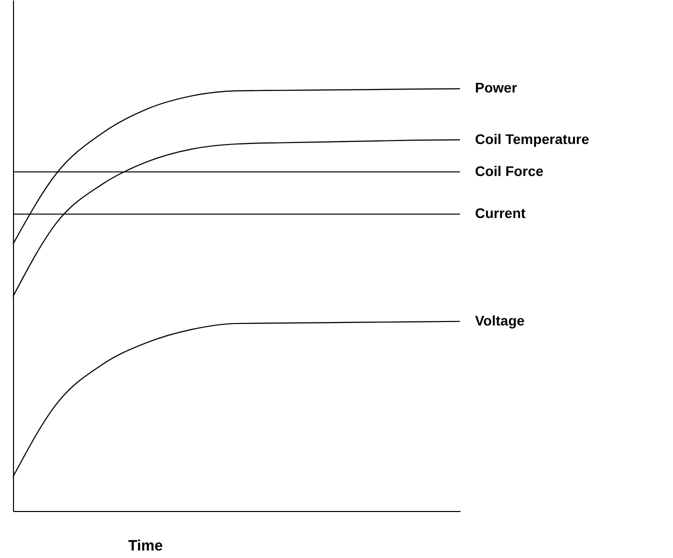 The image size is (673, 558). I want to click on series-label: Coil Force, so click(509, 170).